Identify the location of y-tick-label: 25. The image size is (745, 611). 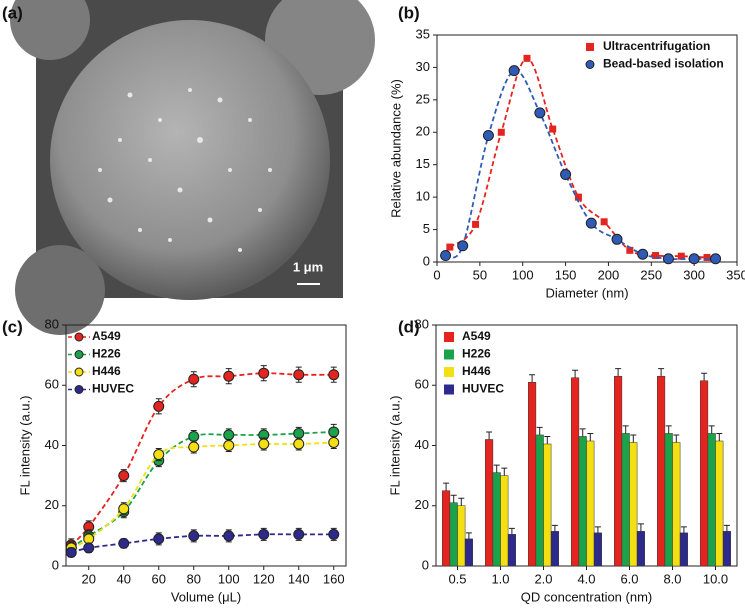
(423, 98).